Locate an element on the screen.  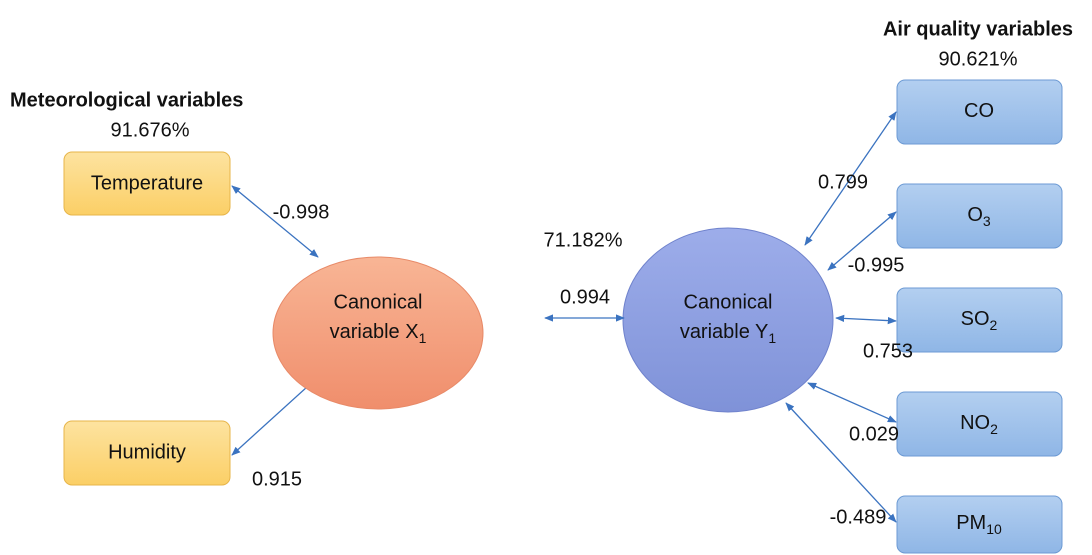
node-label: CO is located at coordinates (979, 111).